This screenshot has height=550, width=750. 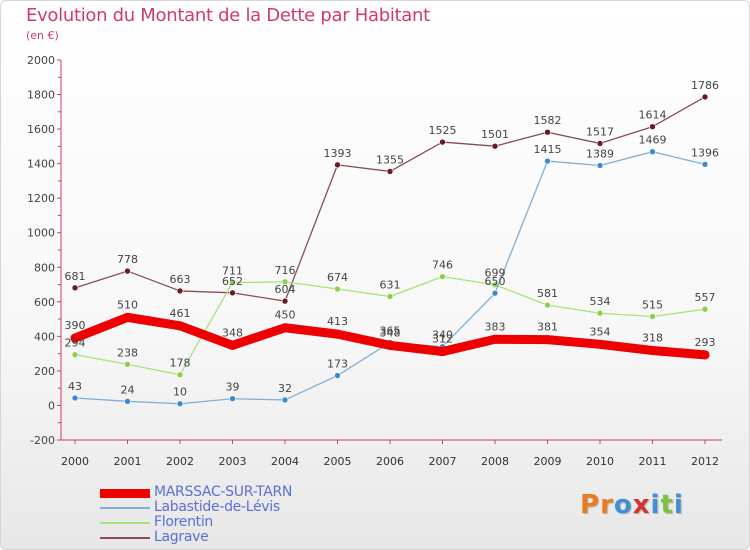 I want to click on data-label: 581, so click(x=547, y=293).